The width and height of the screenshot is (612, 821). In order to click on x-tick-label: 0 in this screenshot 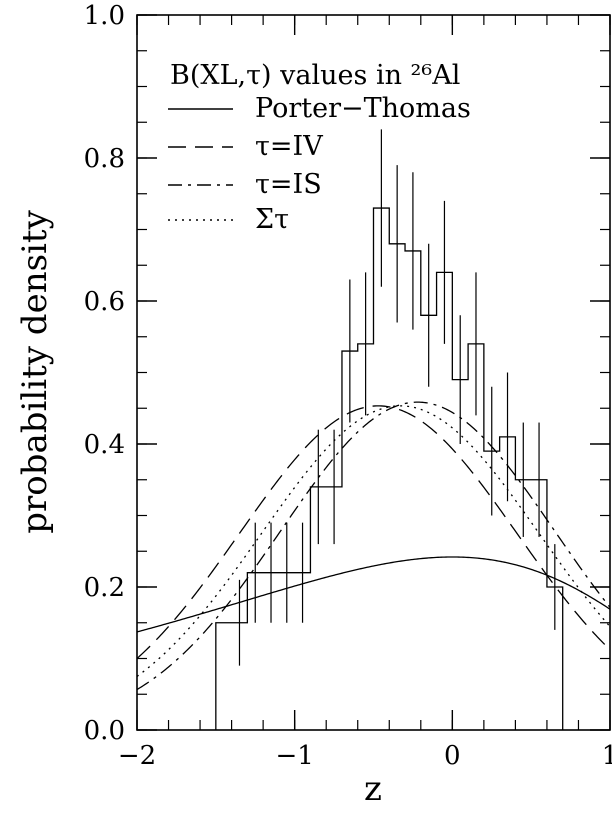, I will do `click(452, 756)`.